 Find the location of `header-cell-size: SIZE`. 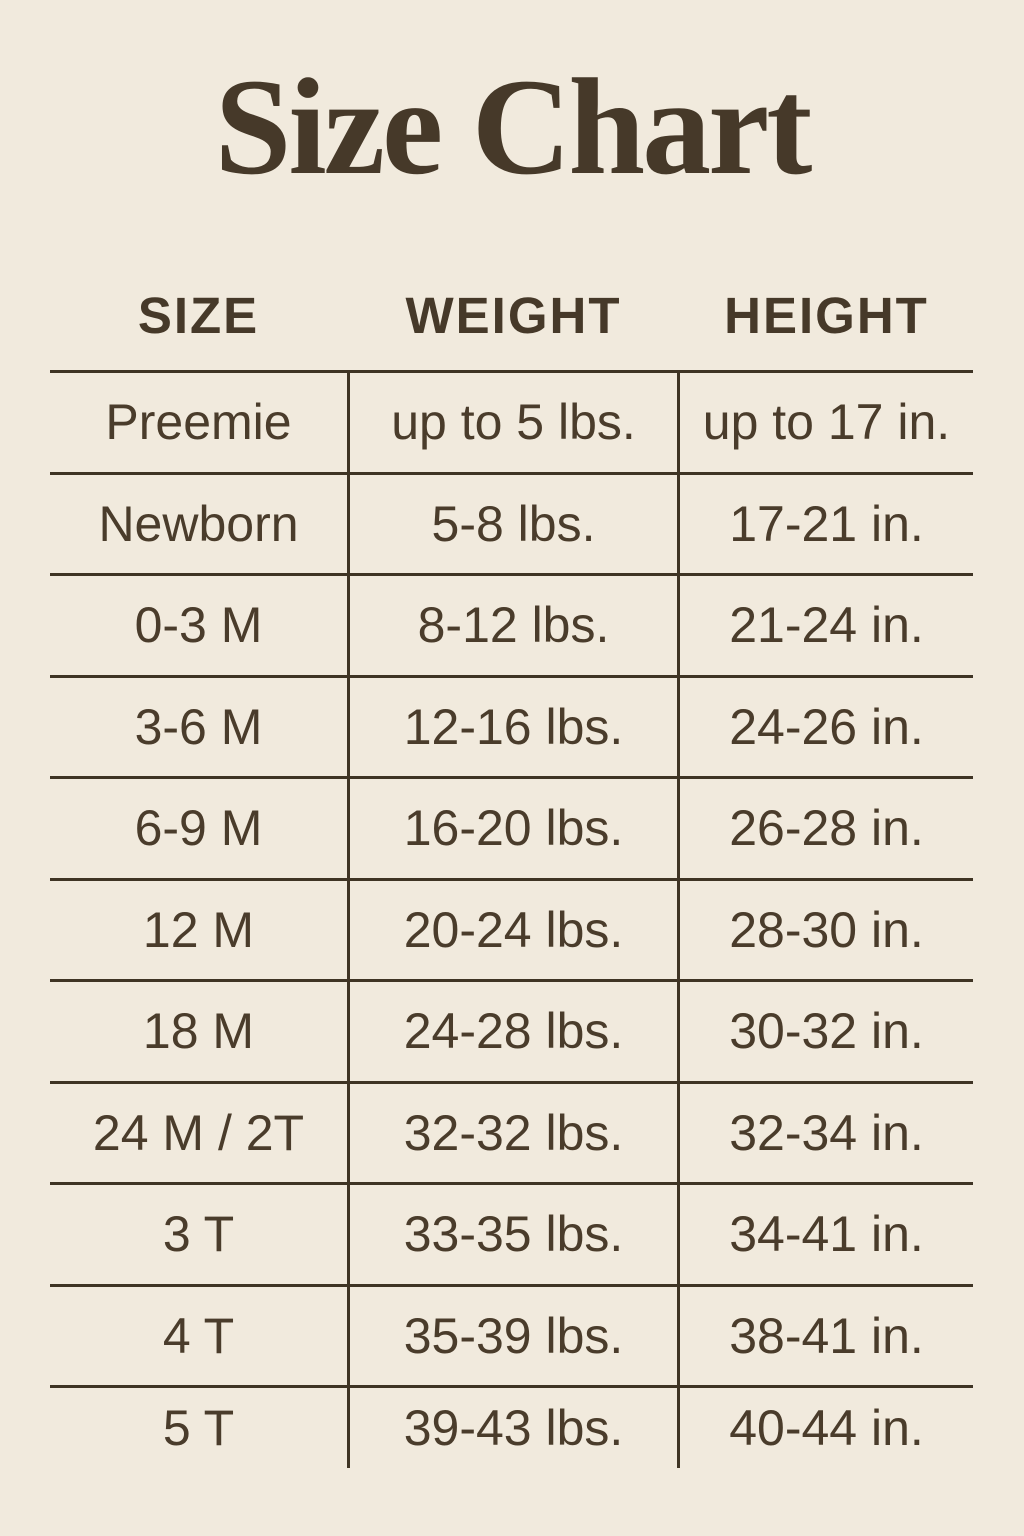

header-cell-size: SIZE is located at coordinates (198, 315).